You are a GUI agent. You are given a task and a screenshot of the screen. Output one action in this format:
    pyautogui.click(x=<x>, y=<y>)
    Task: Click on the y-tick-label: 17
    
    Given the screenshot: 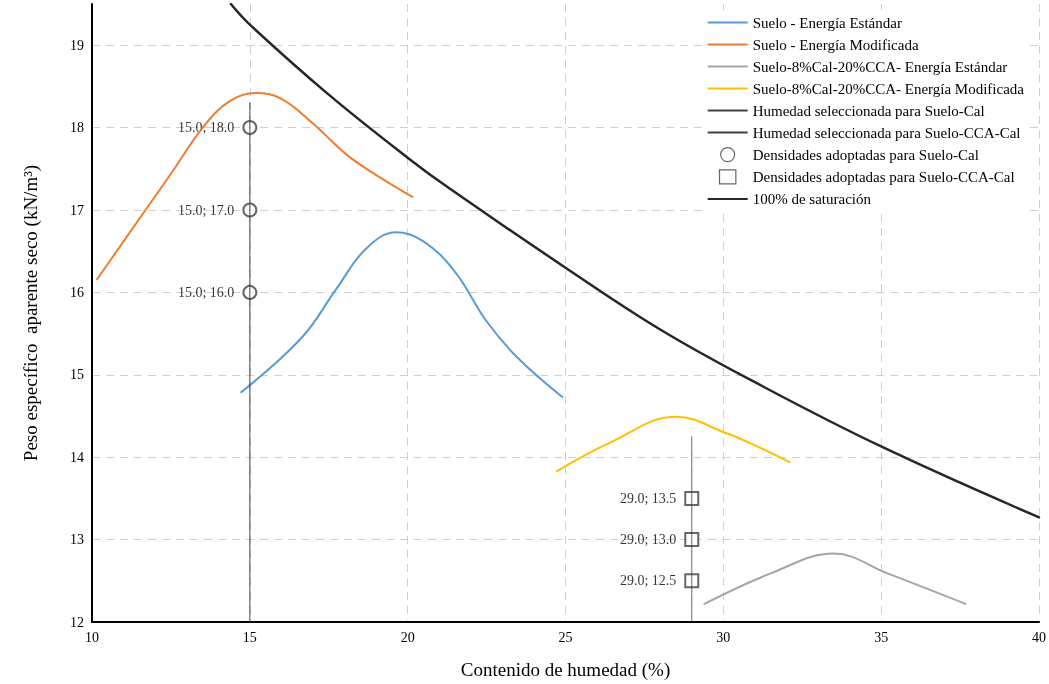 What is the action you would take?
    pyautogui.click(x=77, y=210)
    